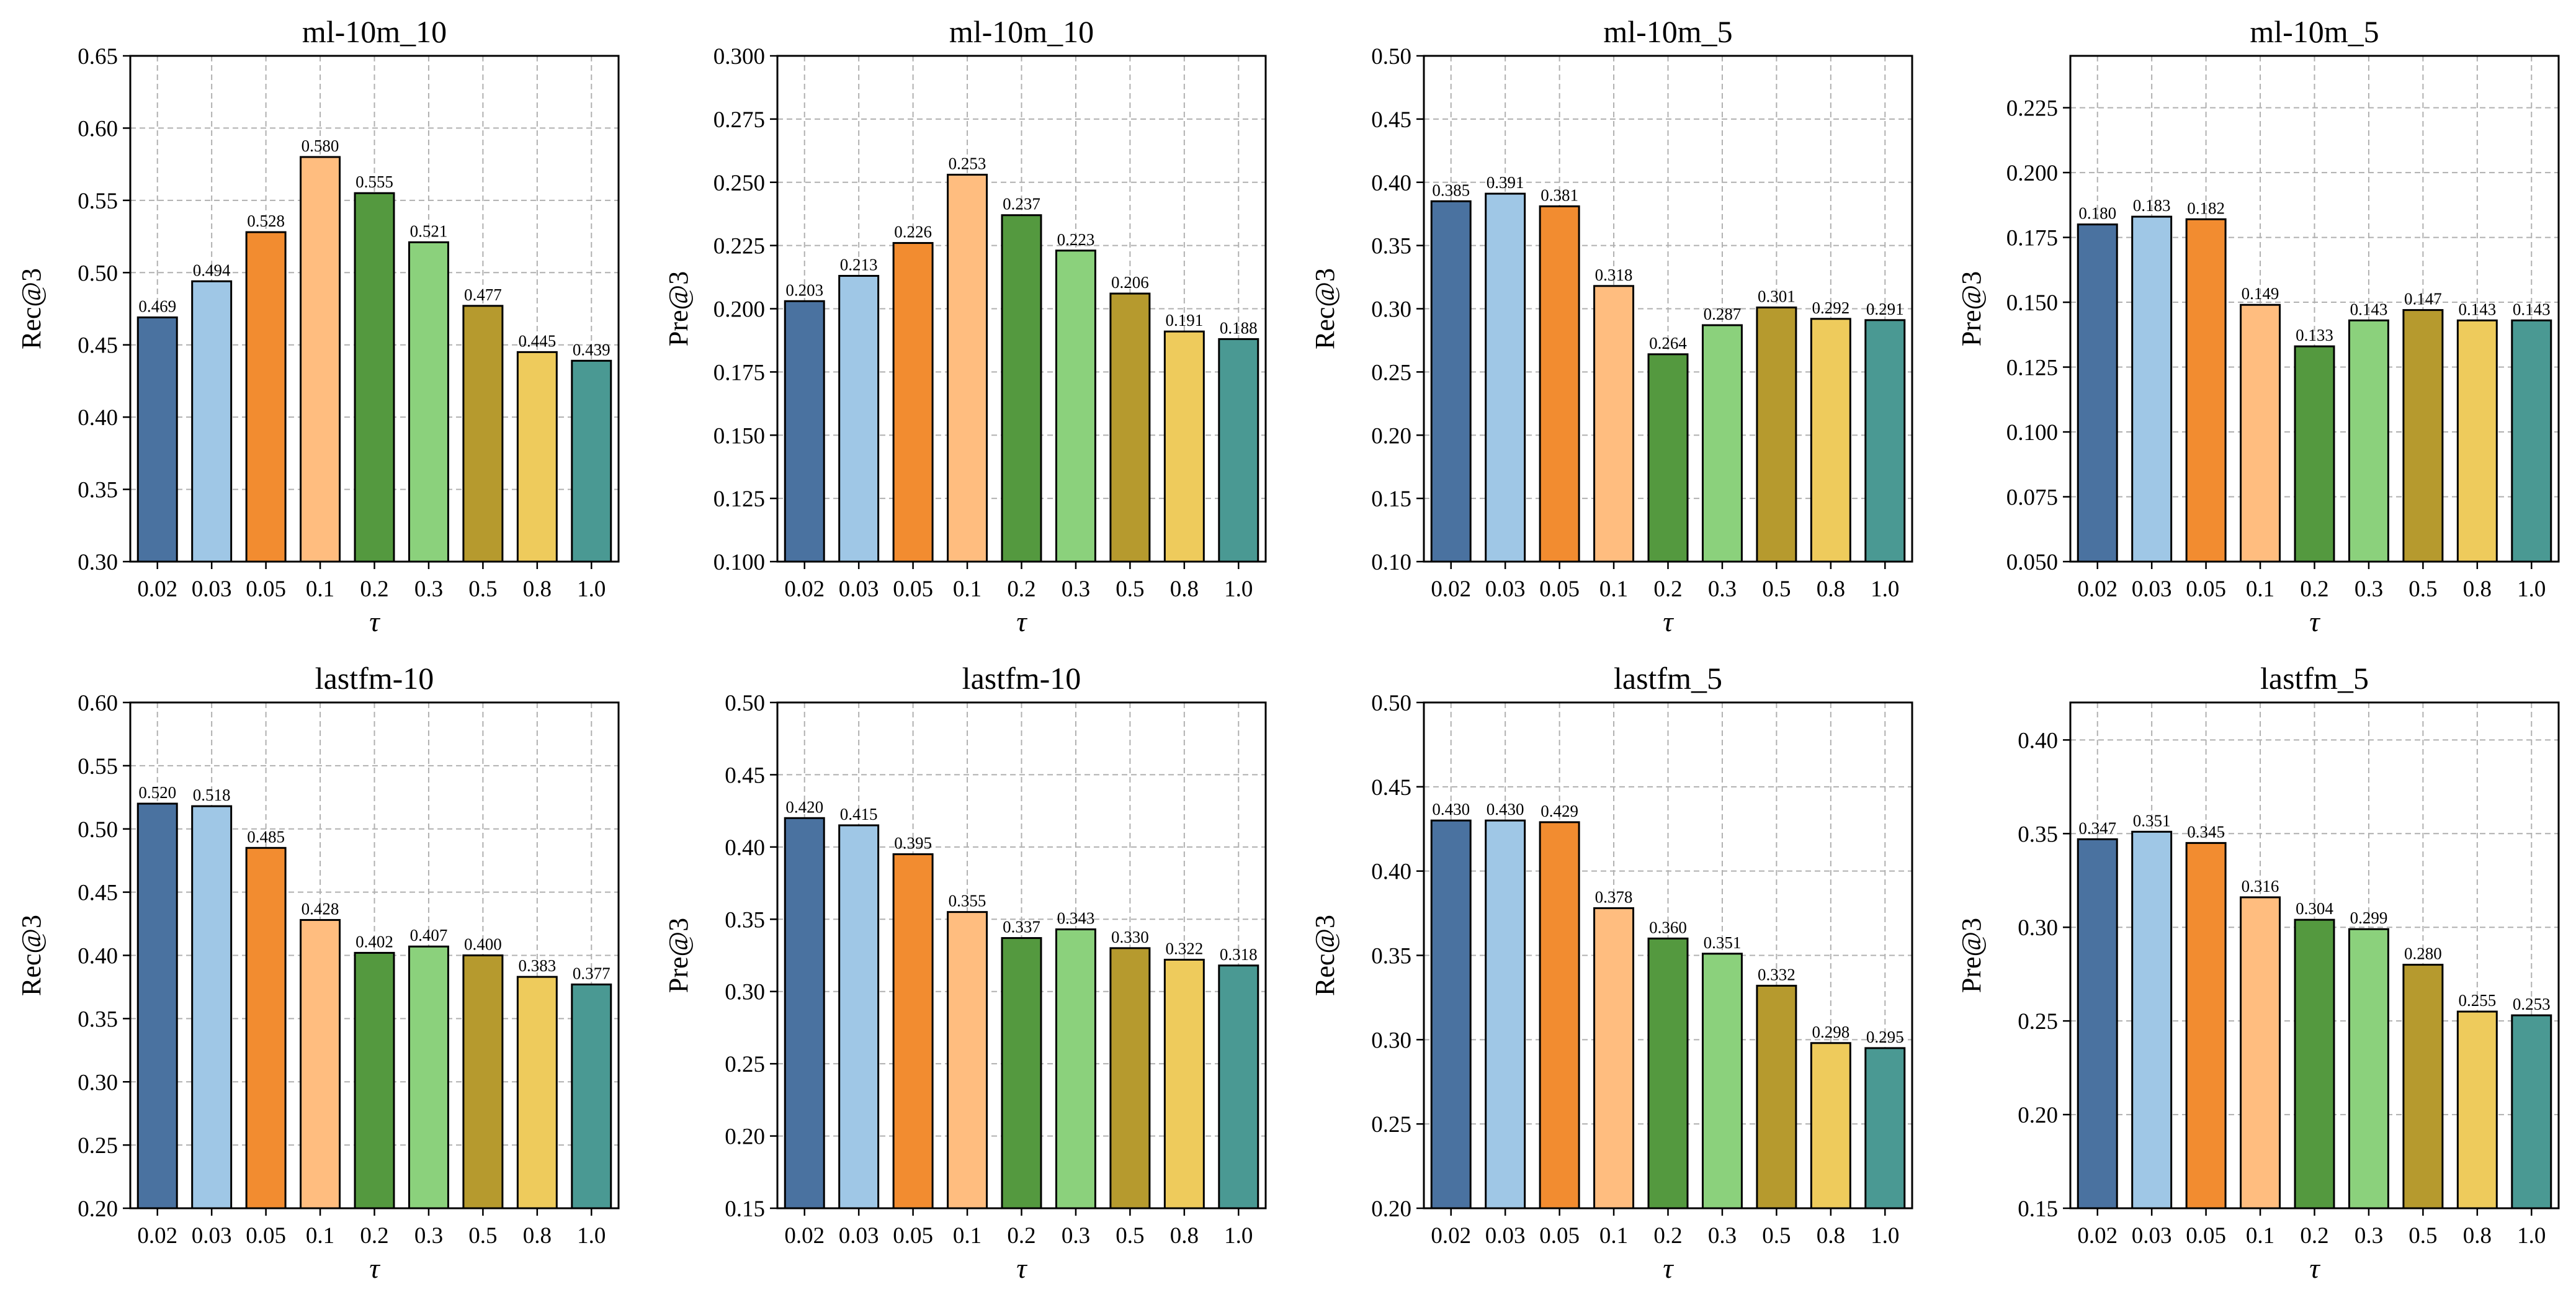  I want to click on bar-value-label: 0.206, so click(1130, 282).